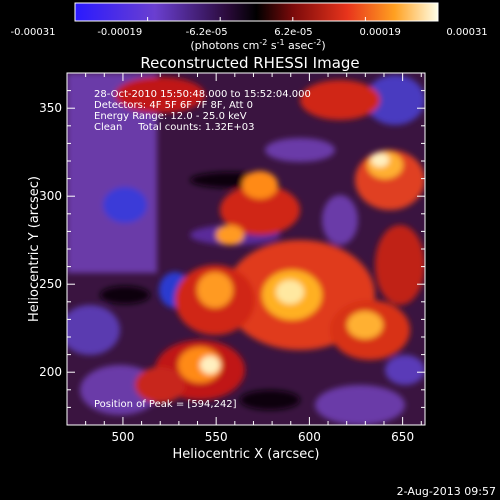 Image resolution: width=500 pixels, height=500 pixels. What do you see at coordinates (207, 32) in the screenshot?
I see `colorbar-tick-label: -6.2e-05` at bounding box center [207, 32].